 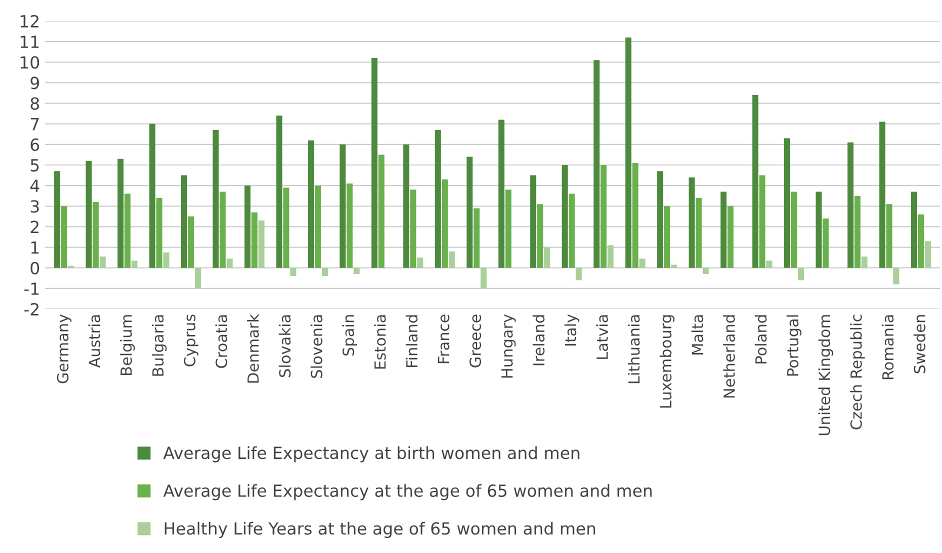 I want to click on y-tick-label: 4, so click(x=35, y=186).